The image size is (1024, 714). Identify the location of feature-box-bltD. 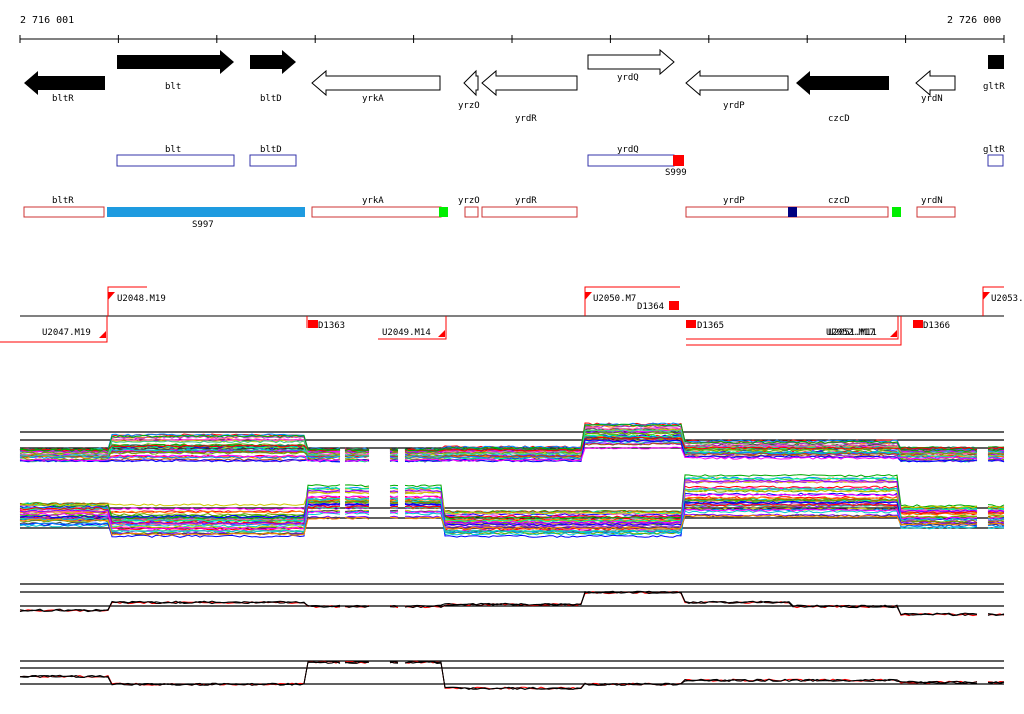
(273, 160).